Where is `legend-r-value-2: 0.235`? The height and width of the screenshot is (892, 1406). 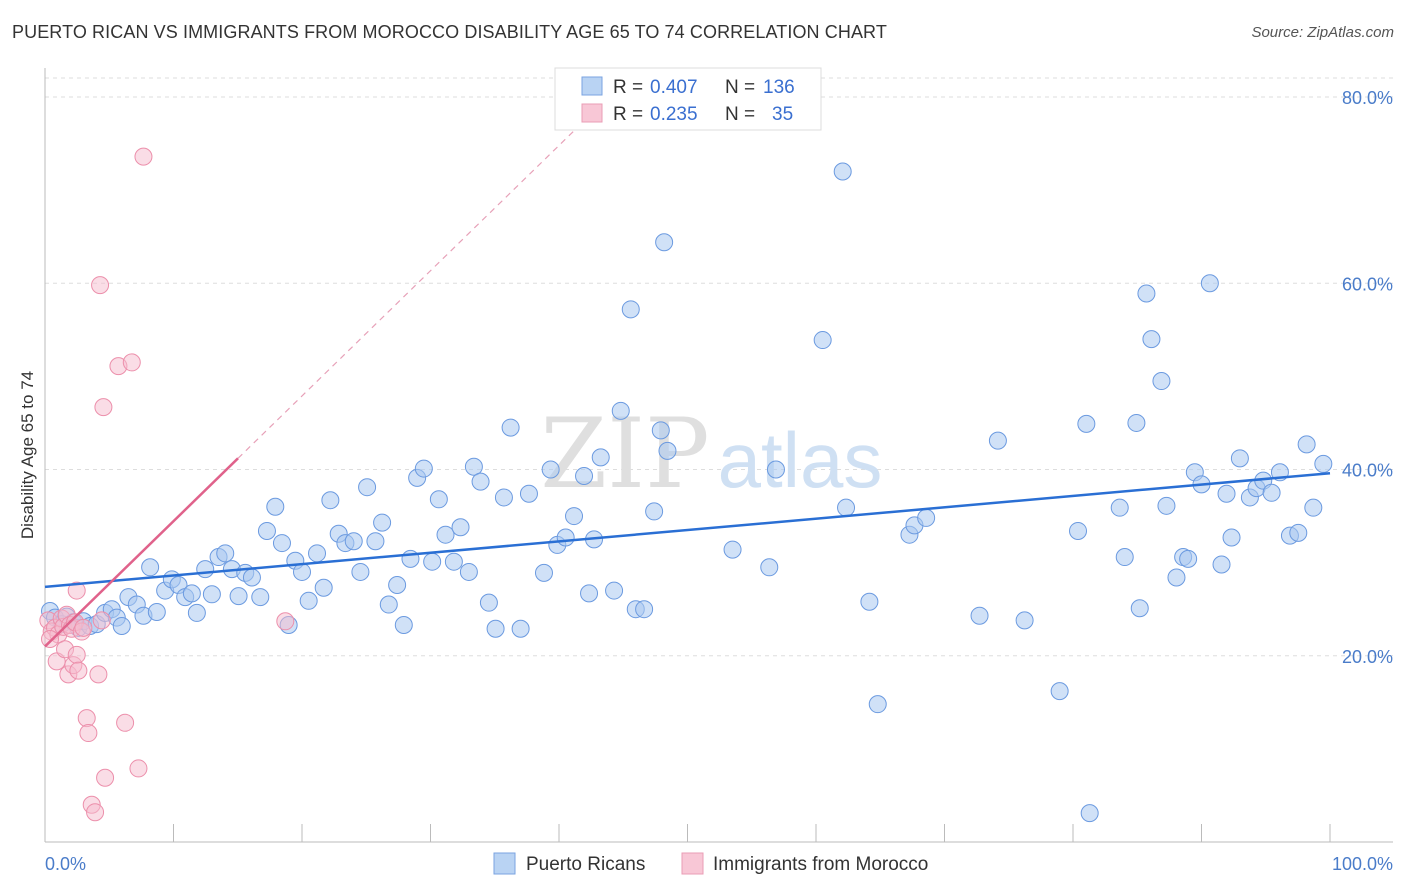
legend-r-value-2: 0.235 is located at coordinates (674, 114).